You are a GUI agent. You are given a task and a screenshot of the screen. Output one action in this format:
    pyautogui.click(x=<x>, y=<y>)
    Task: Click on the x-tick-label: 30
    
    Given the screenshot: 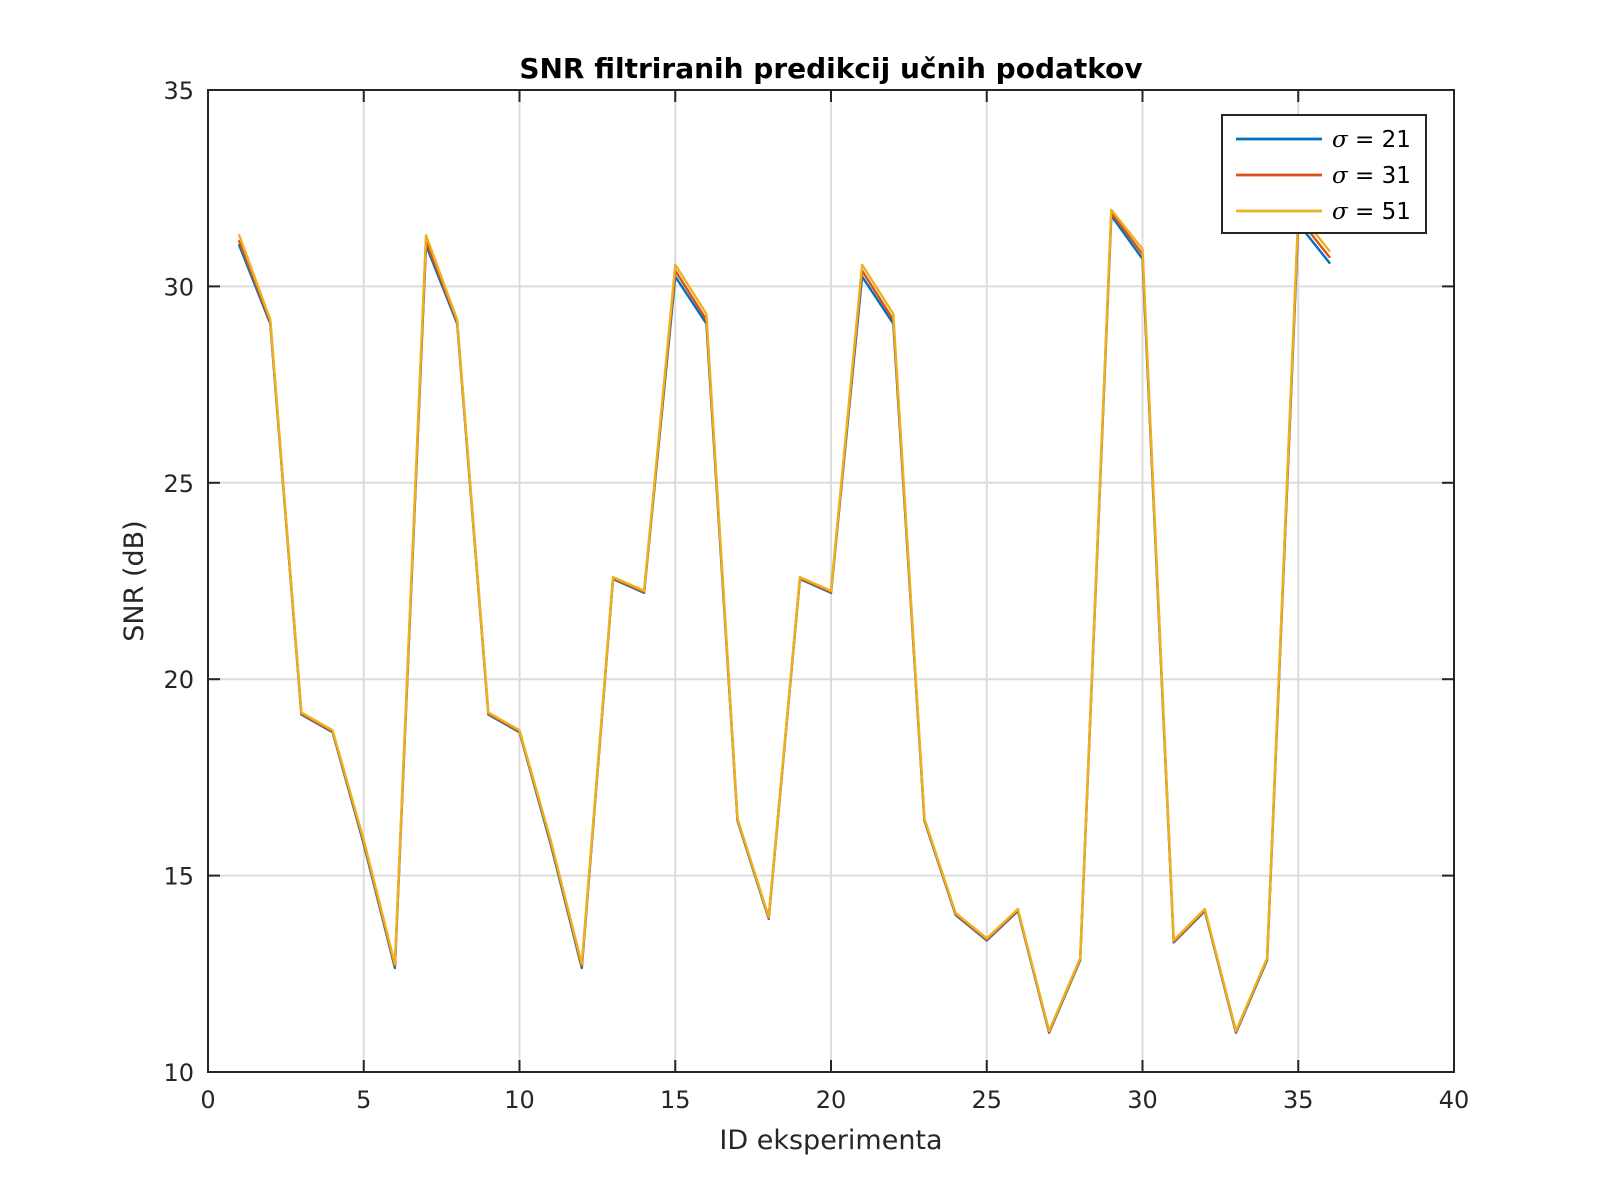 What is the action you would take?
    pyautogui.click(x=1142, y=1100)
    